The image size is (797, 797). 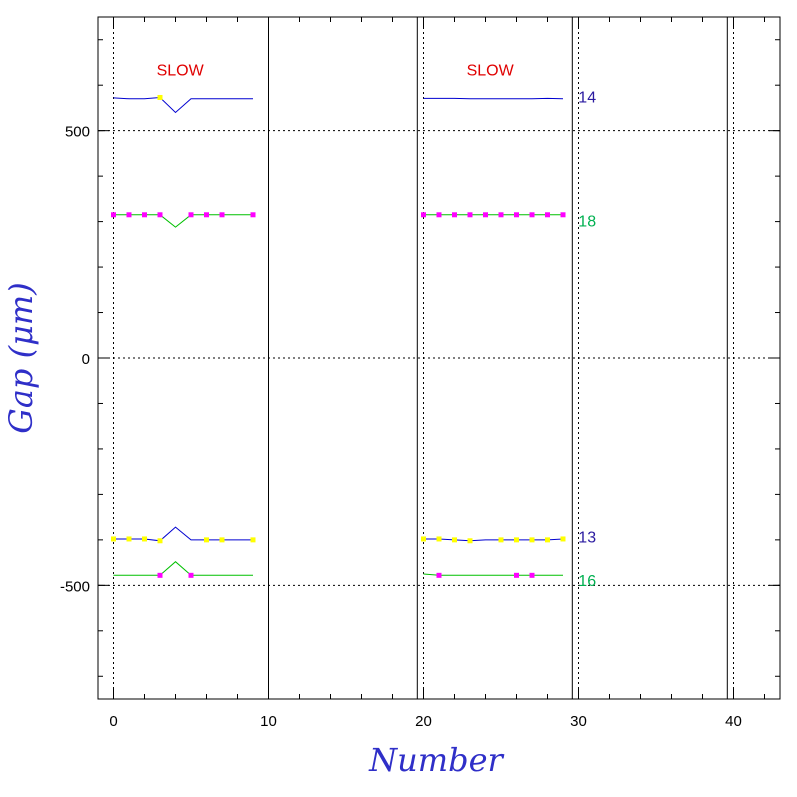 I want to click on series-16: 16, so click(x=354, y=575).